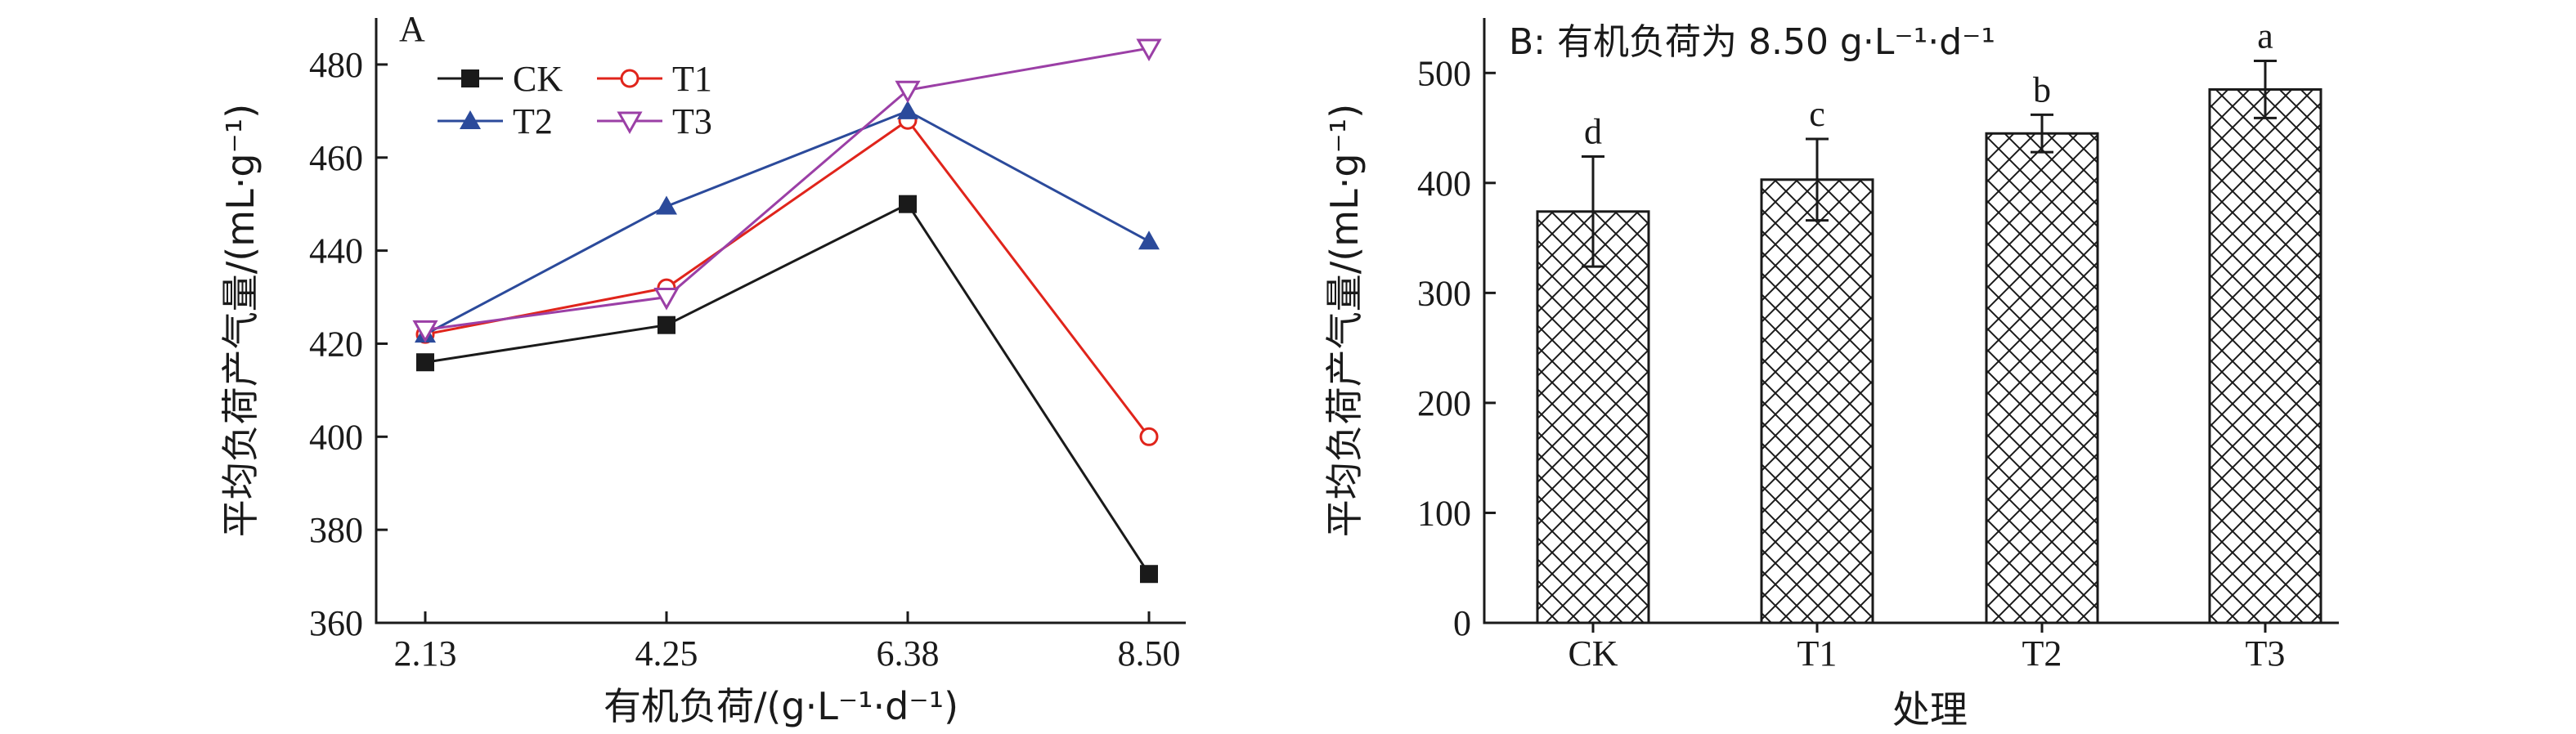 This screenshot has width=2576, height=734. I want to click on bar-group-ck: d CK, so click(1593, 393).